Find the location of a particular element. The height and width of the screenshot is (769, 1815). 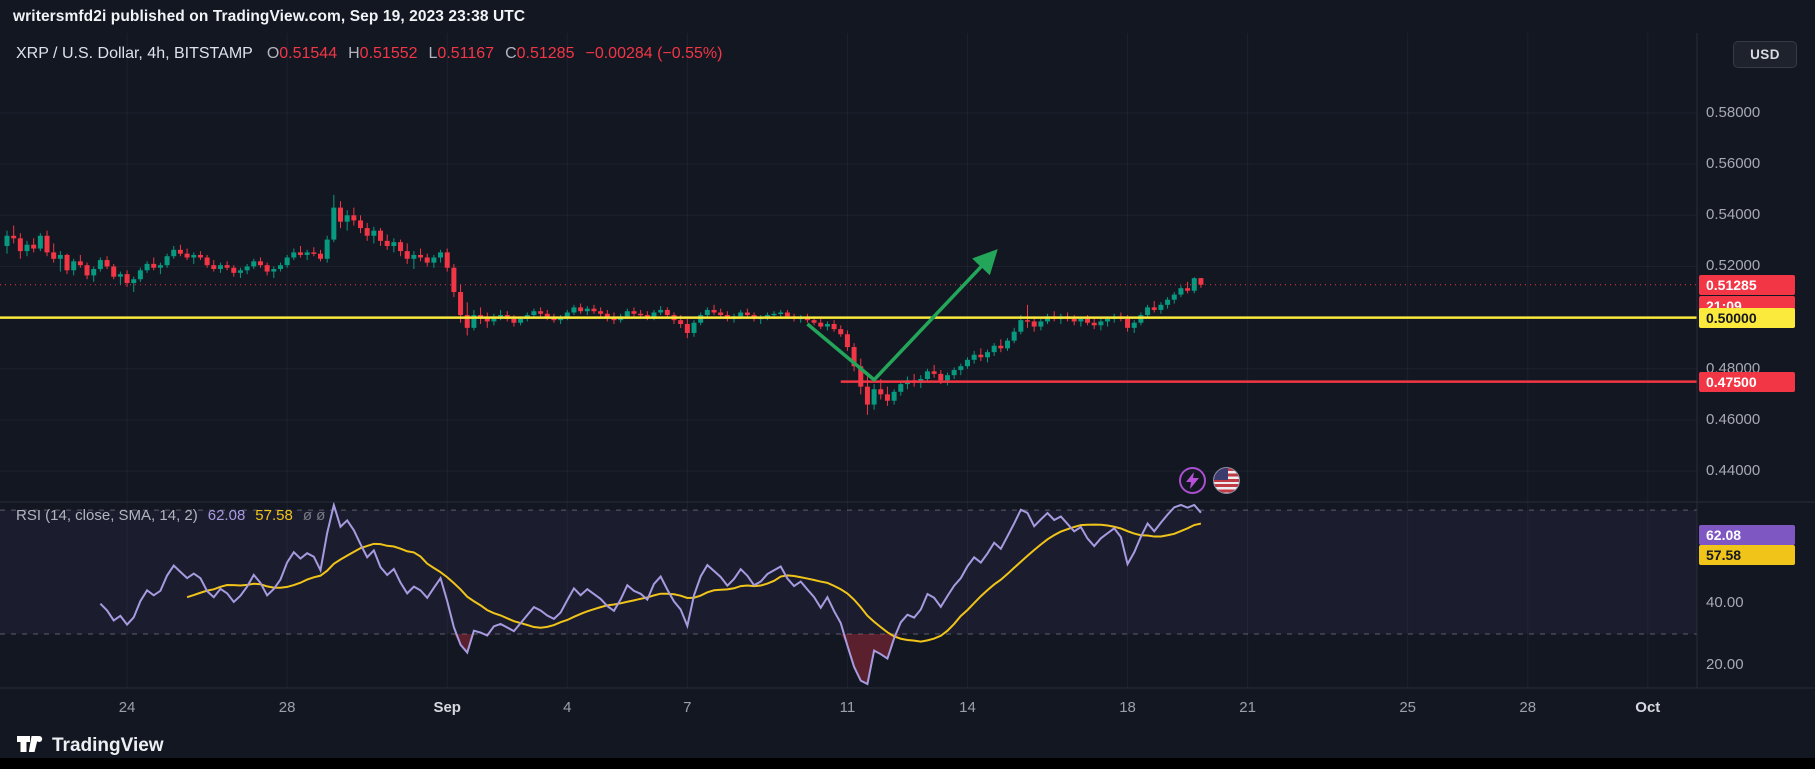

ohlc-high: H0.51552 is located at coordinates (383, 53).